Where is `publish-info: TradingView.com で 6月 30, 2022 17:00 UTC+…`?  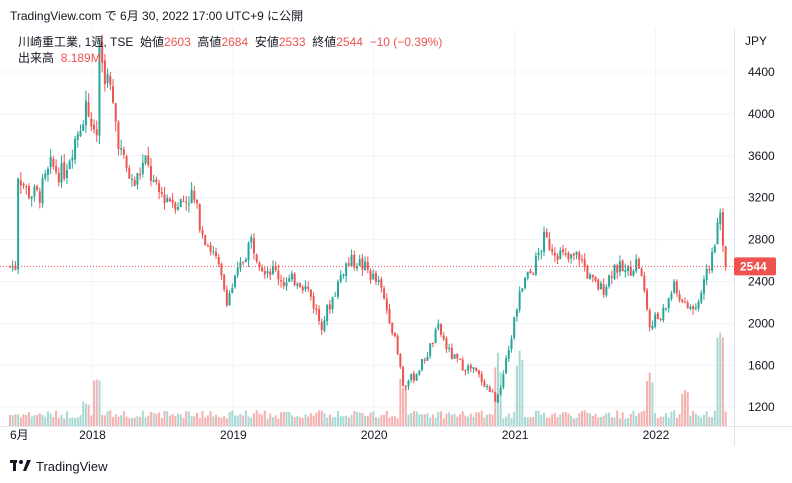 publish-info: TradingView.com で 6月 30, 2022 17:00 UTC+… is located at coordinates (157, 16).